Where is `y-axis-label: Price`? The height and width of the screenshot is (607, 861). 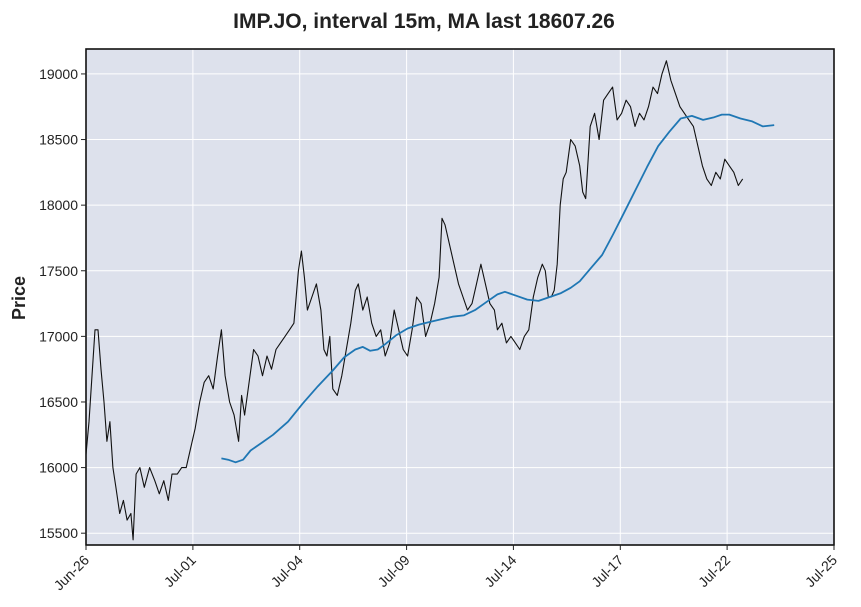
y-axis-label: Price is located at coordinates (19, 298).